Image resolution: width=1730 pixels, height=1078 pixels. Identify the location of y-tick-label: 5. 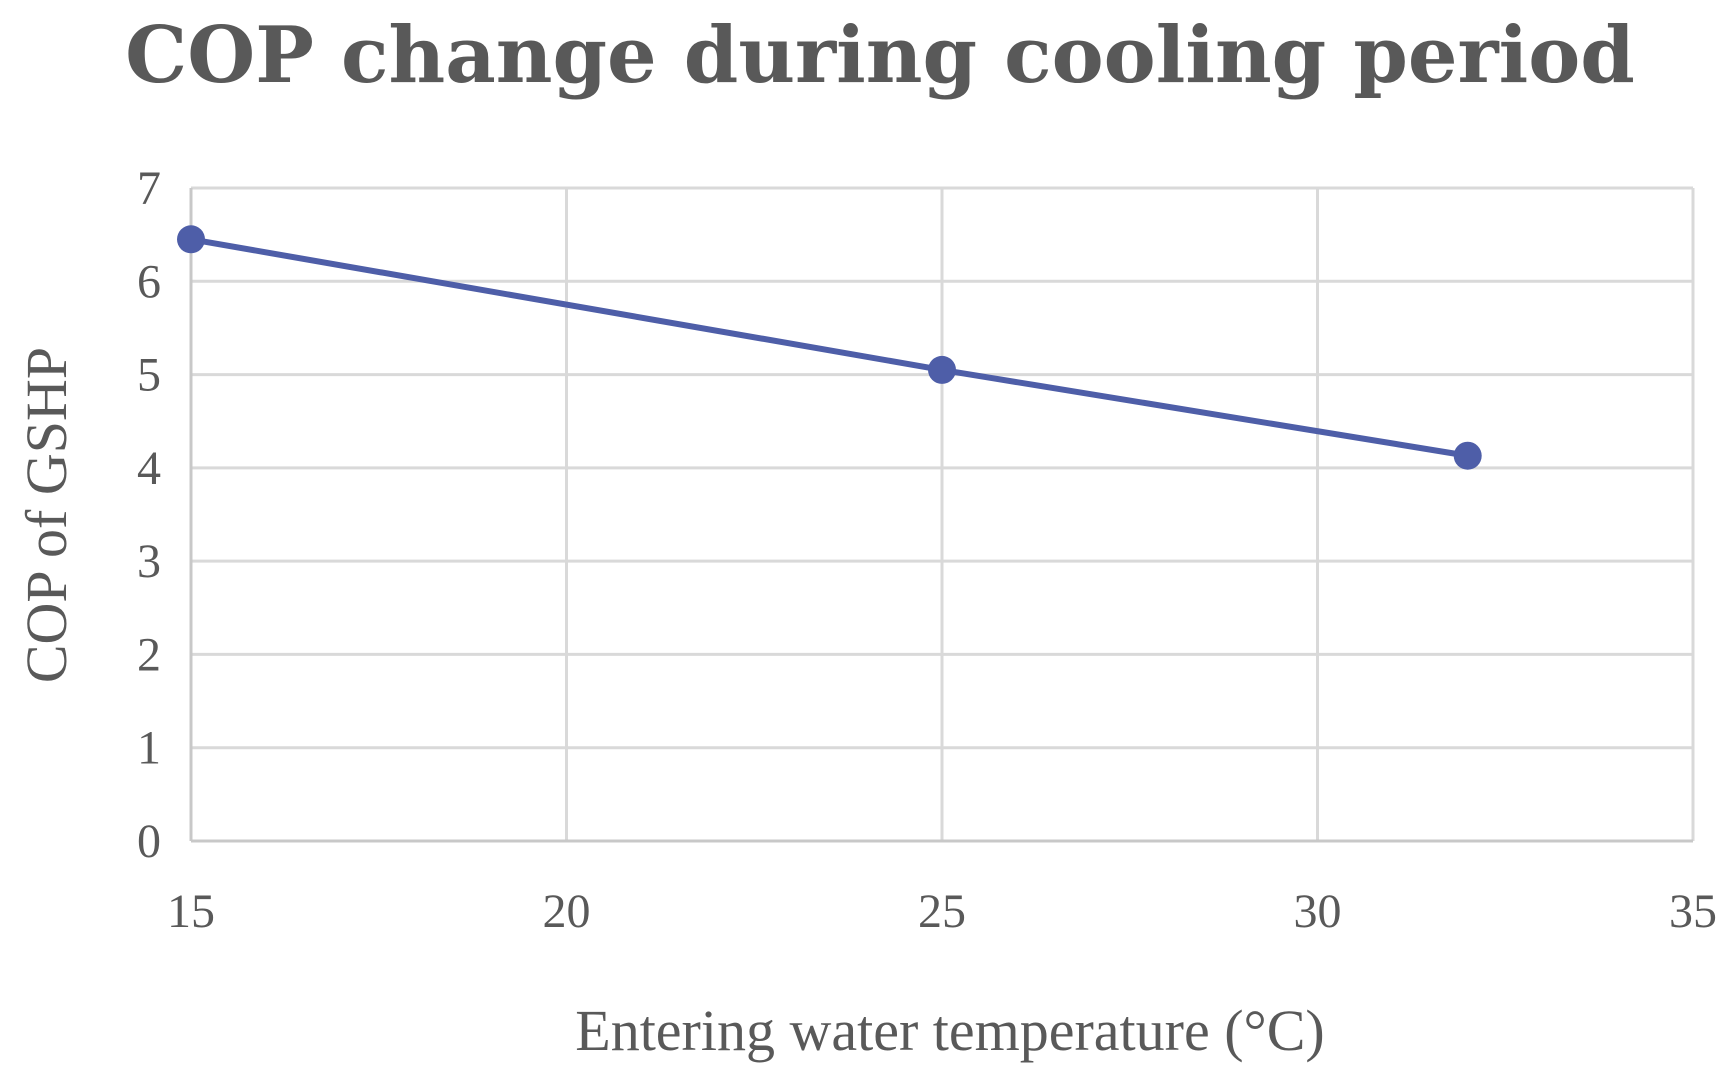
(149, 375).